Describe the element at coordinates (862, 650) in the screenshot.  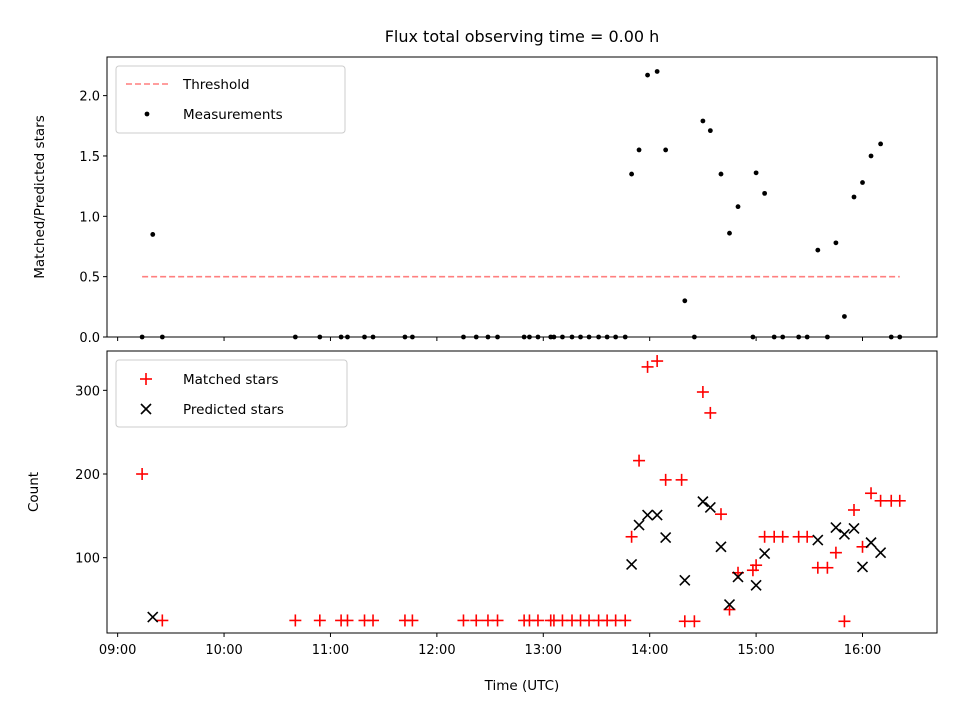
I see `bottom-x-tick-label: 16:00` at that location.